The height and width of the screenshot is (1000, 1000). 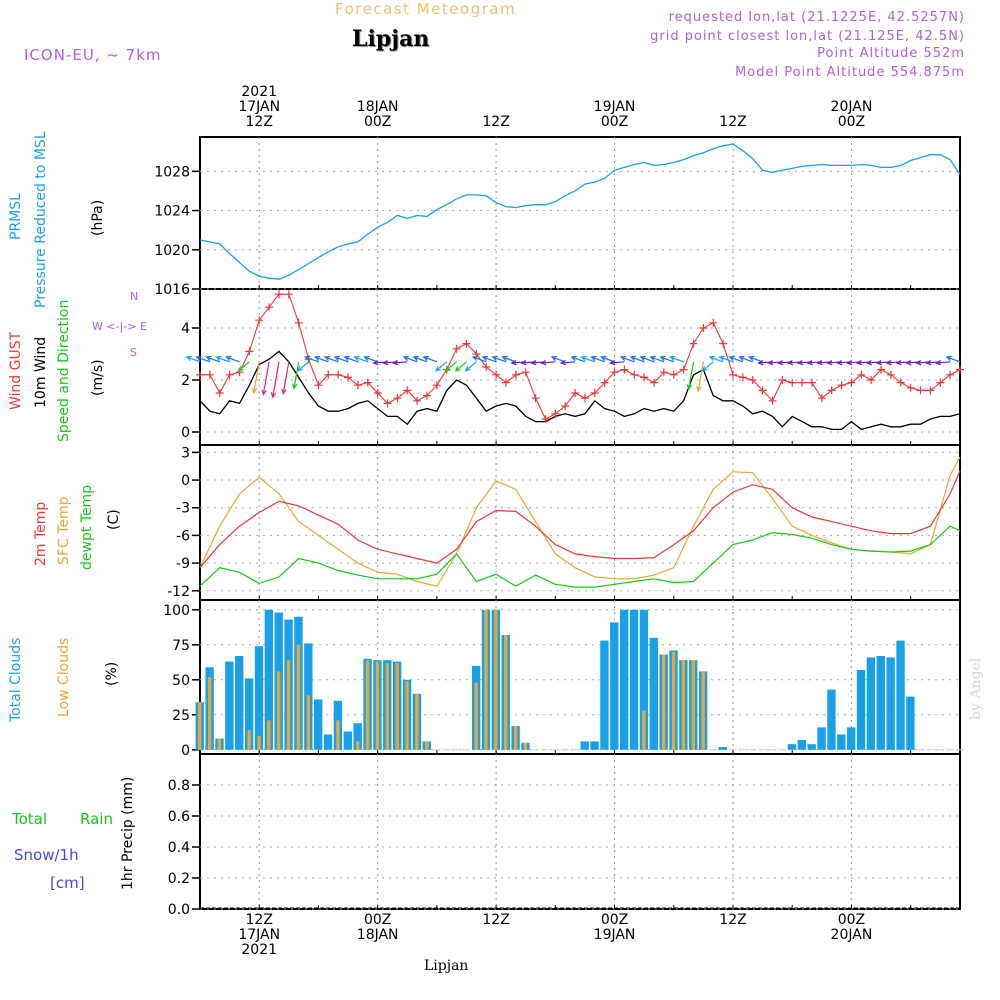 I want to click on wind-gust-line, so click(x=580, y=356).